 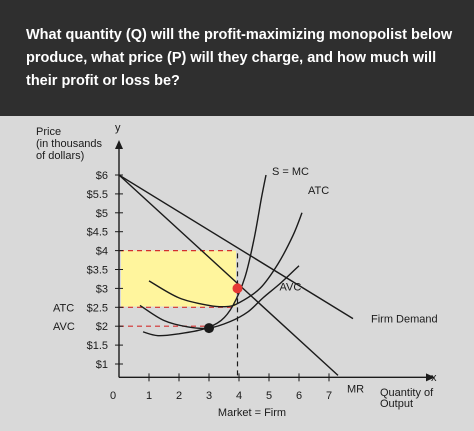 I want to click on x-tick-label: 5, so click(x=269, y=396).